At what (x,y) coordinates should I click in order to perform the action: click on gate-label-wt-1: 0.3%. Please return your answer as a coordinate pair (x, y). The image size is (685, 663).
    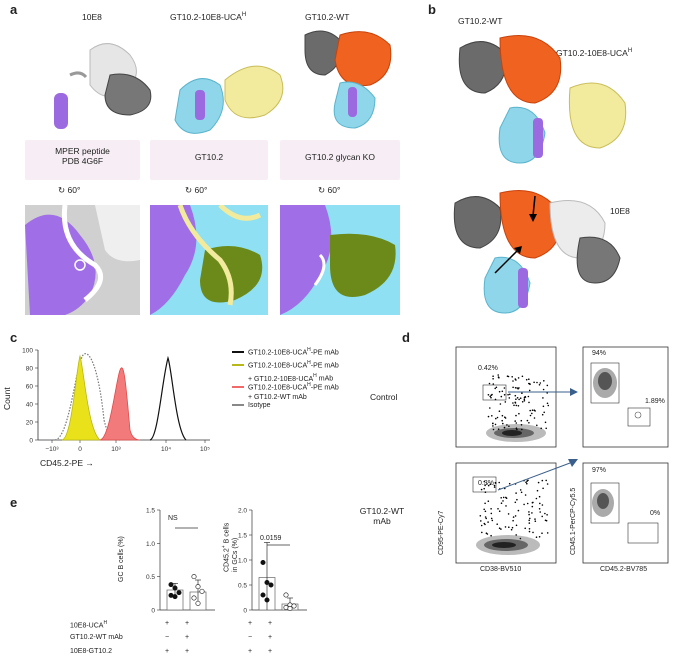
    Looking at the image, I should click on (486, 483).